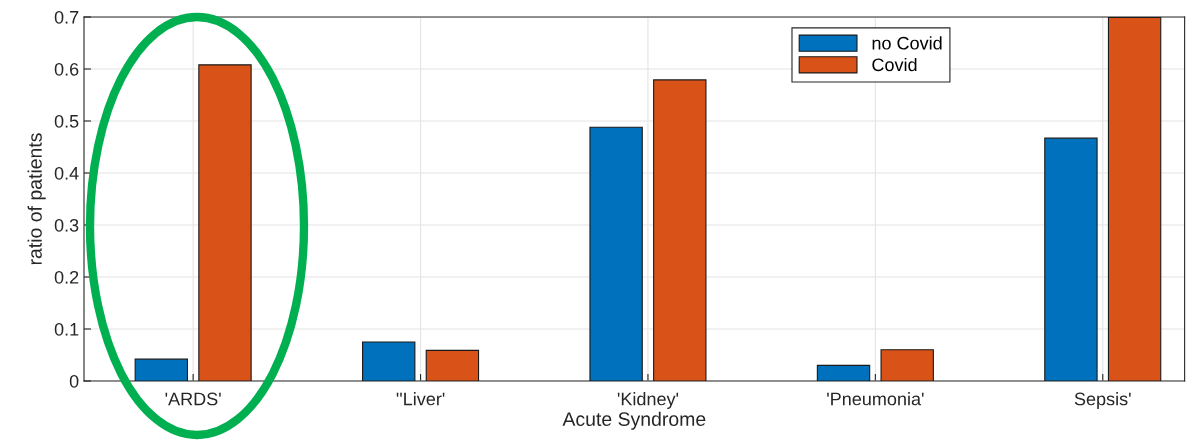 This screenshot has width=1187, height=442. Describe the element at coordinates (634, 420) in the screenshot. I see `x-axis-title: Acute Syndrome` at that location.